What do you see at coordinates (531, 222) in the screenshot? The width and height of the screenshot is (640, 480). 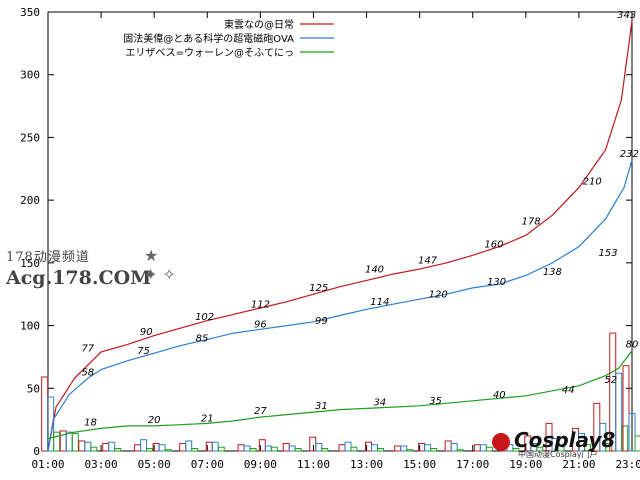 I see `data-label: 178` at bounding box center [531, 222].